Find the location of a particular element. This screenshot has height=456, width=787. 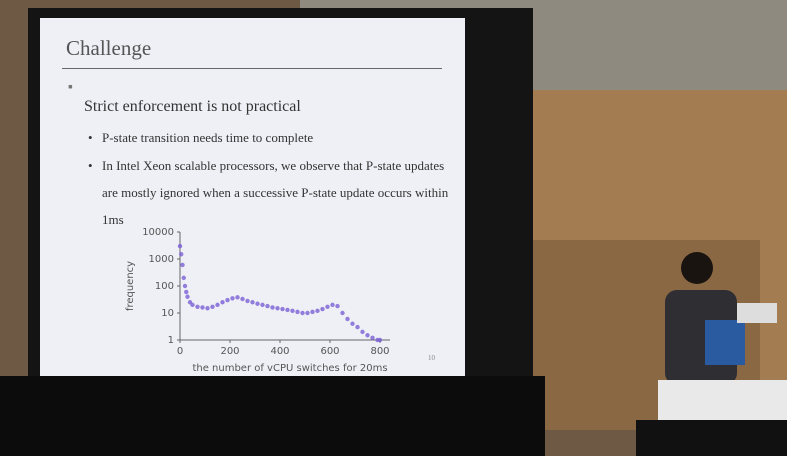

stage is located at coordinates (272, 416).